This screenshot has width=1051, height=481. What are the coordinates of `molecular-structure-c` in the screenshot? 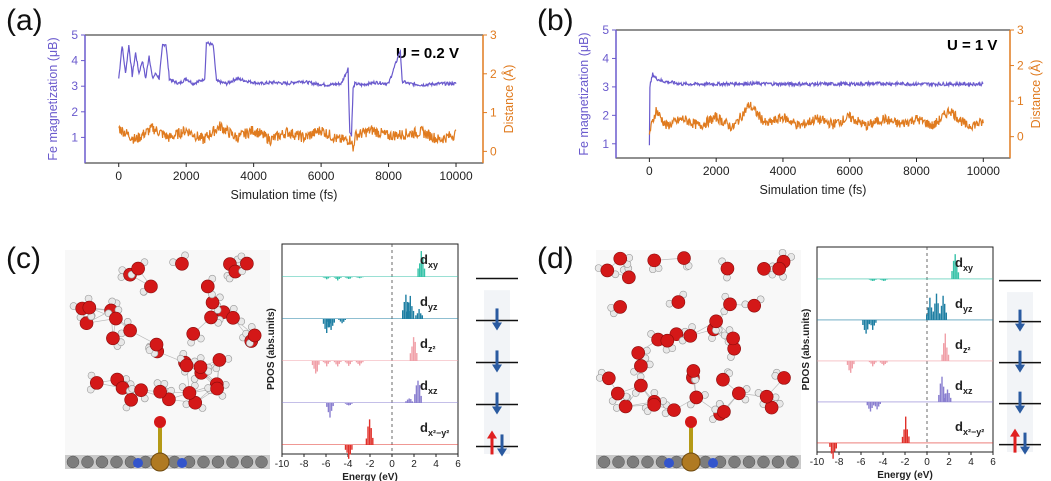 It's located at (167, 361).